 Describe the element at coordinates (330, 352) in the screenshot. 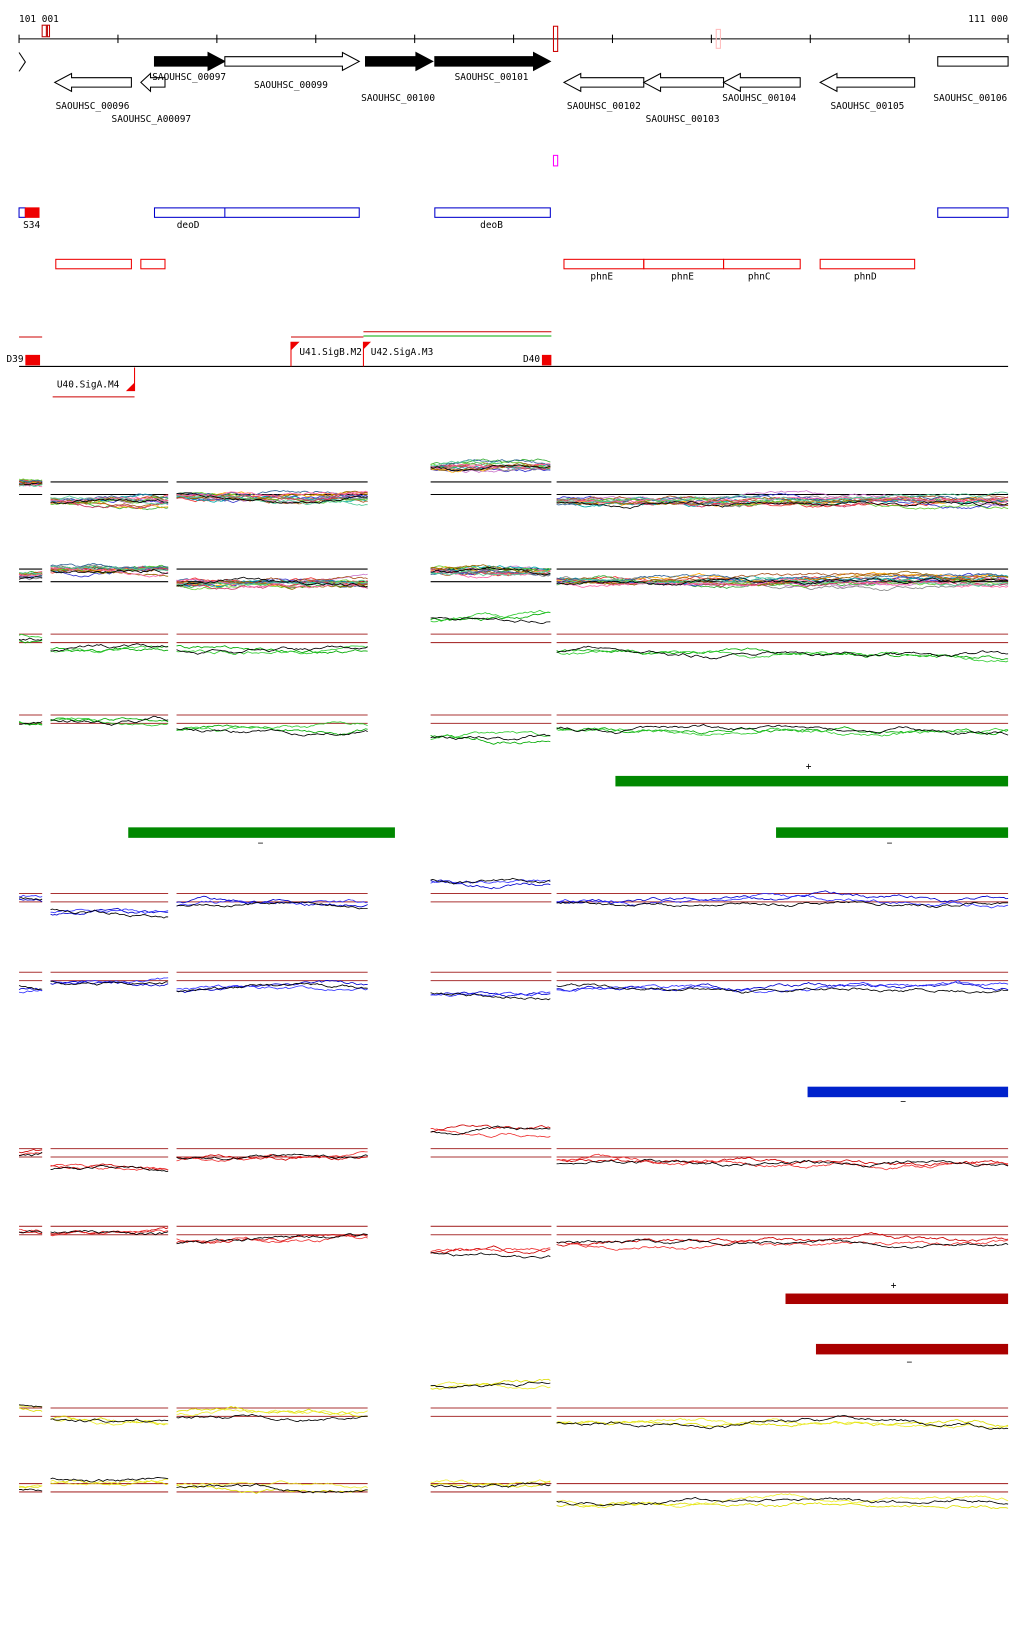

I see `promoter-label: U41.SigB.M2` at that location.